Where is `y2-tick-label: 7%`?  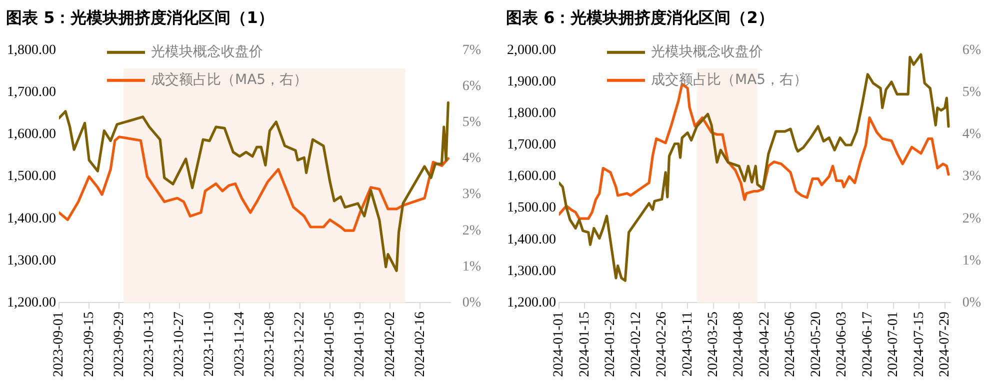
y2-tick-label: 7% is located at coordinates (472, 50).